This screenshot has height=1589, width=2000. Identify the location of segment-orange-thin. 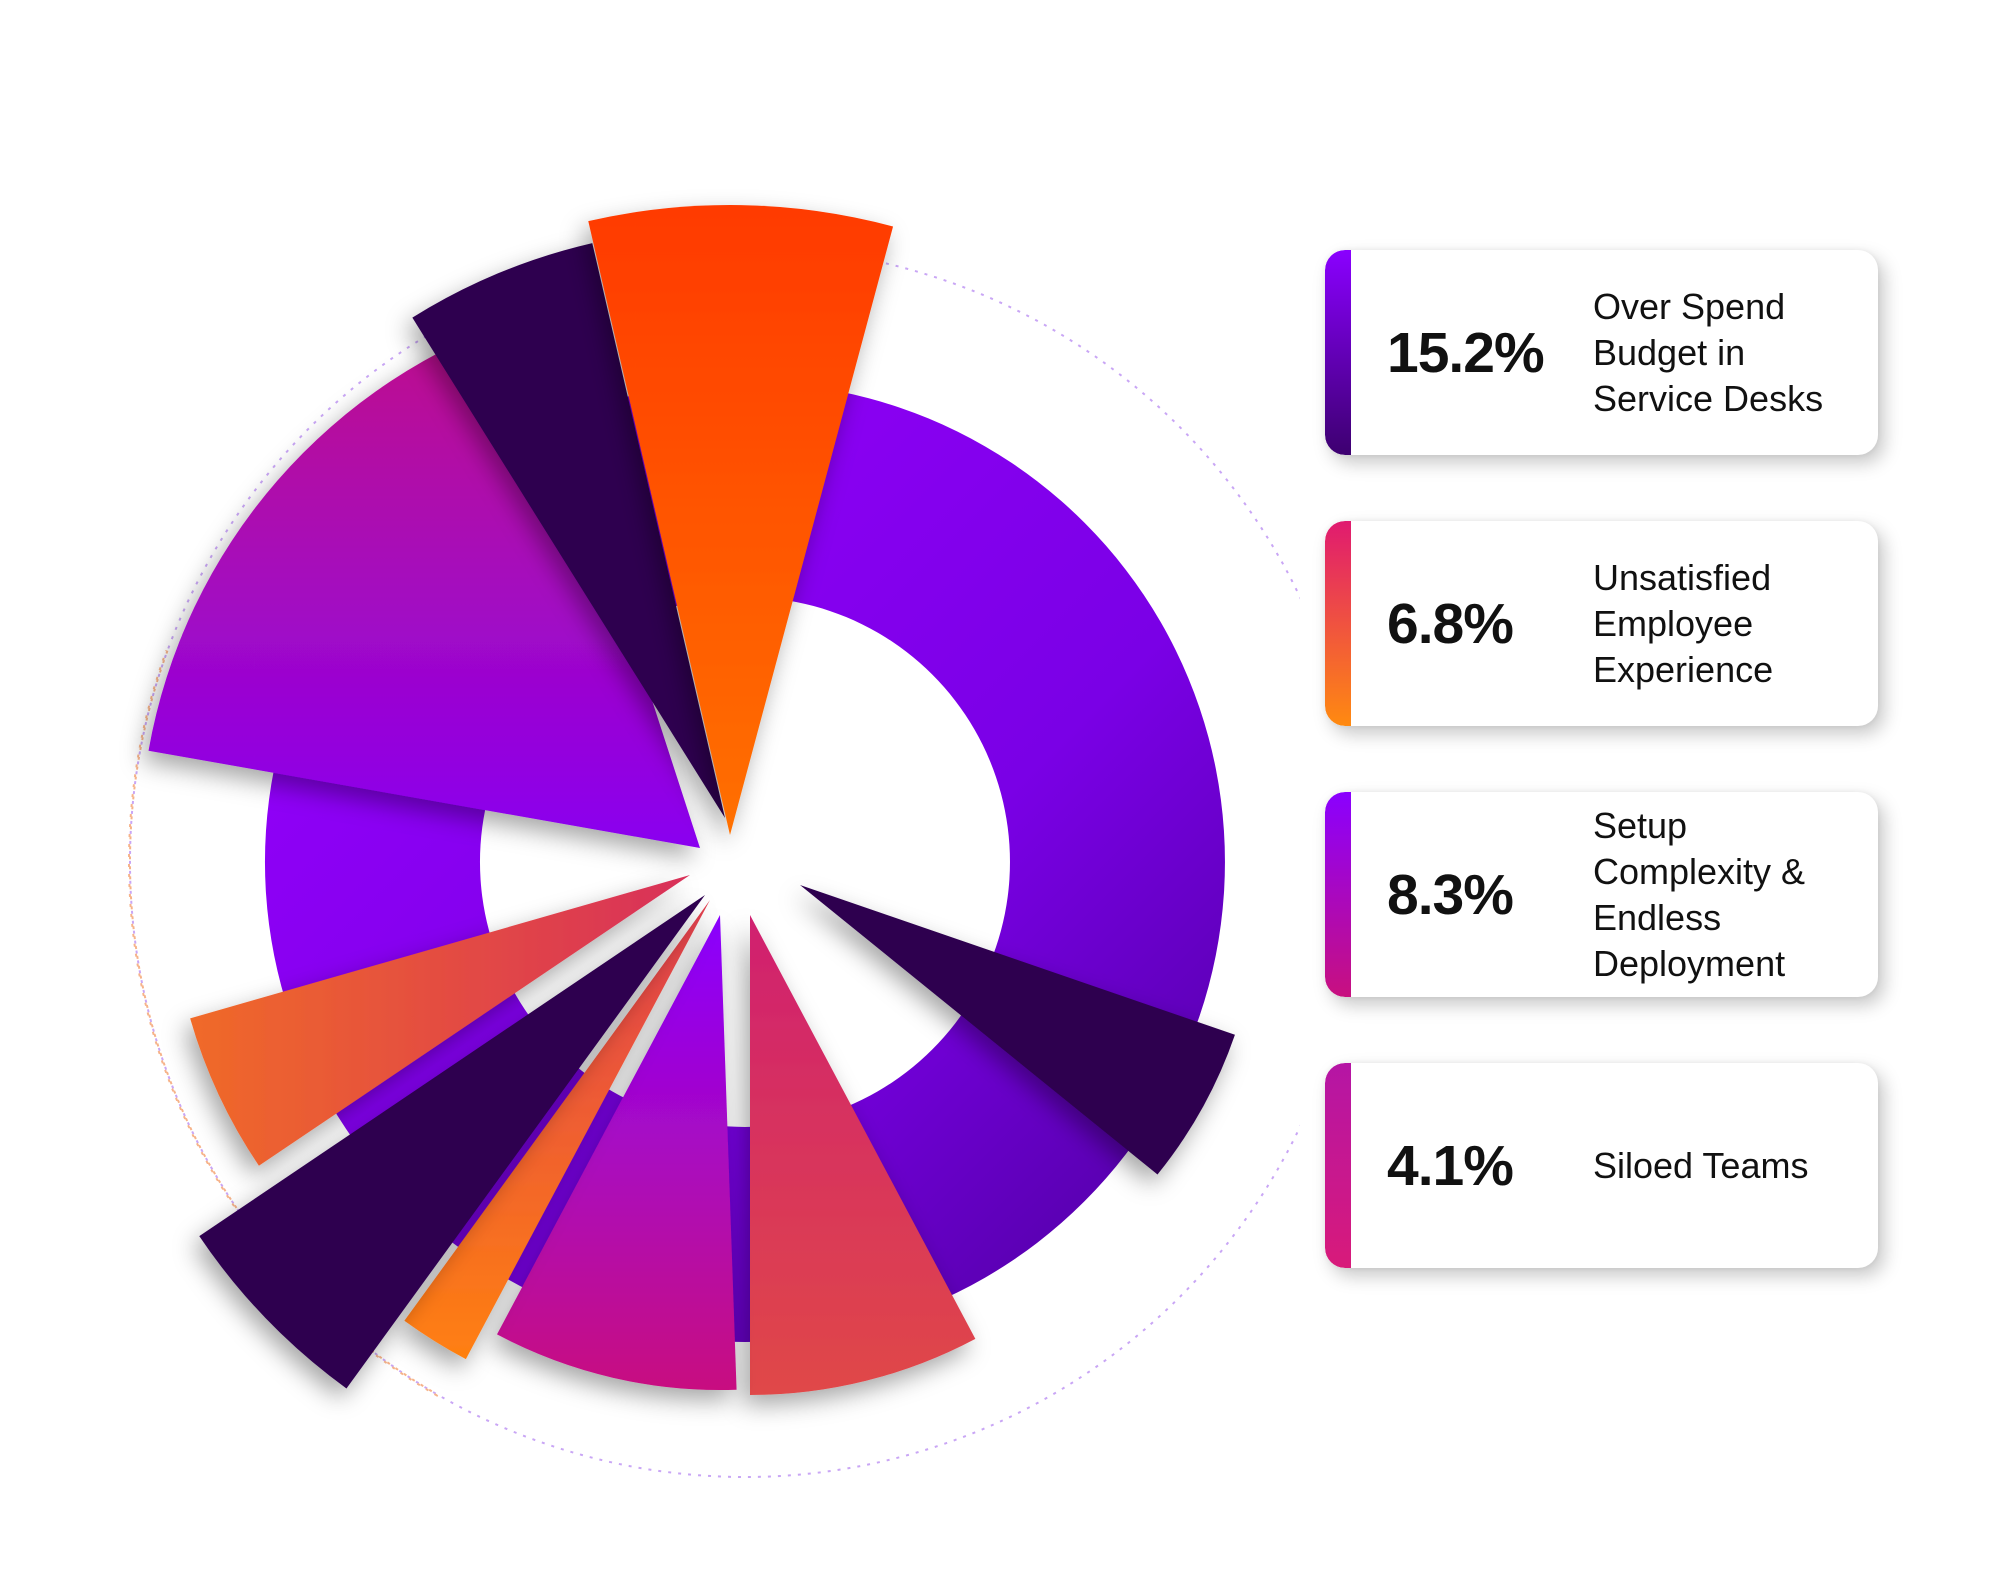
(557, 1130).